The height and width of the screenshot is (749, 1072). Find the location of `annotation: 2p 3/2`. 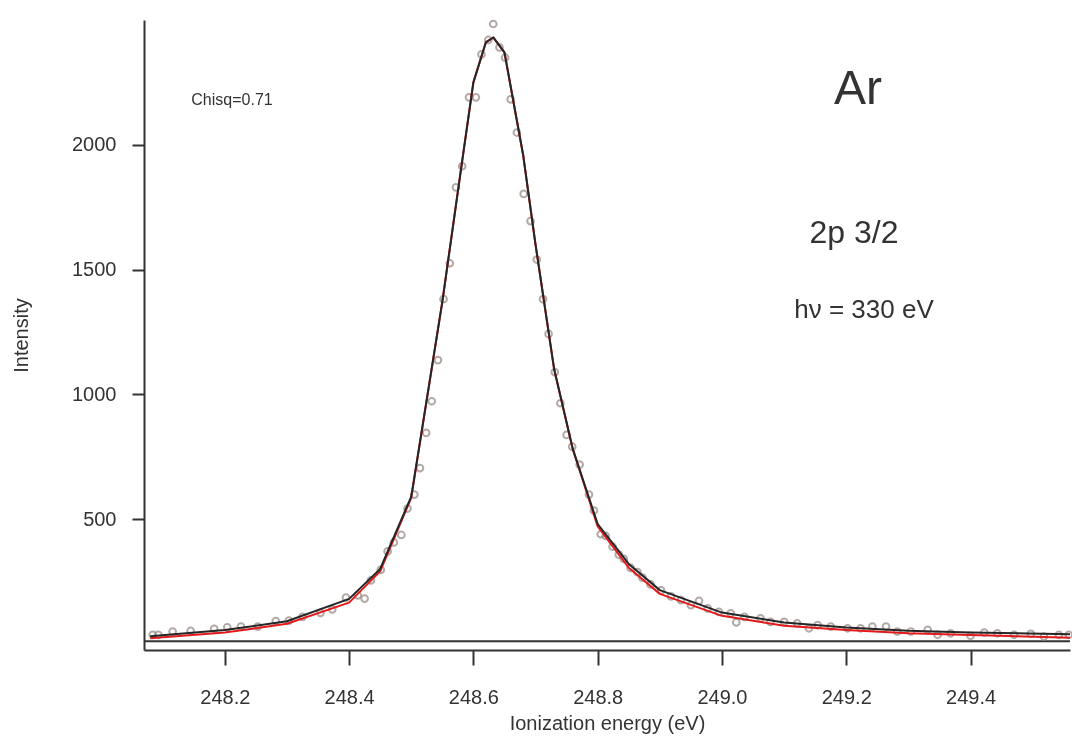

annotation: 2p 3/2 is located at coordinates (854, 232).